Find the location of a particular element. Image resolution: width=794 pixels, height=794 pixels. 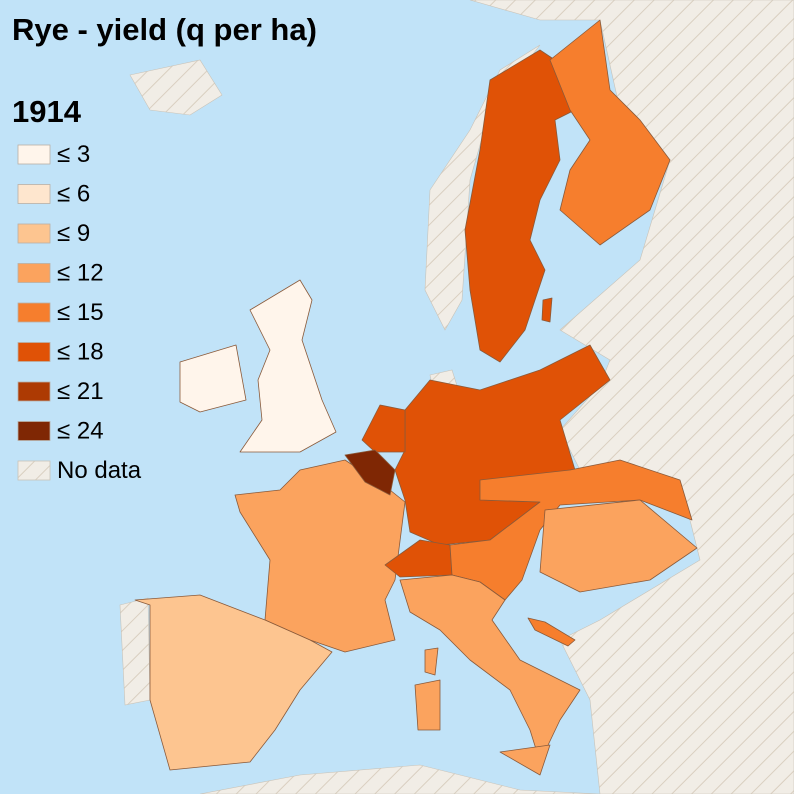

legend-label: ≤ 3 is located at coordinates (73, 154).